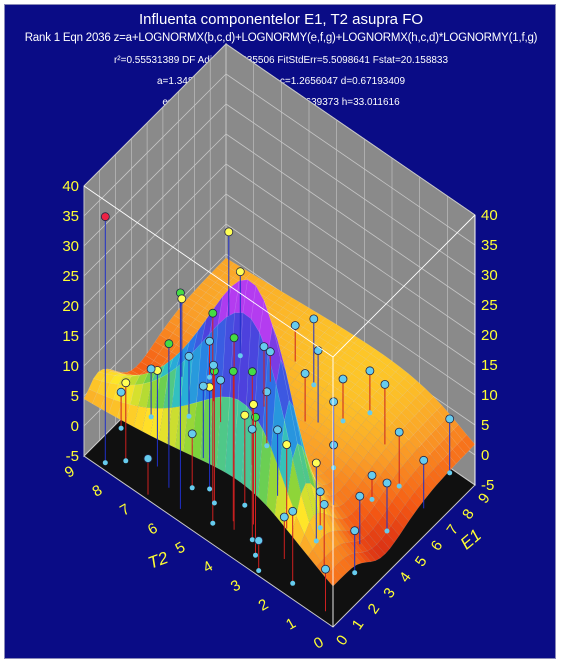  Describe the element at coordinates (342, 640) in the screenshot. I see `e1-tick: 0` at that location.